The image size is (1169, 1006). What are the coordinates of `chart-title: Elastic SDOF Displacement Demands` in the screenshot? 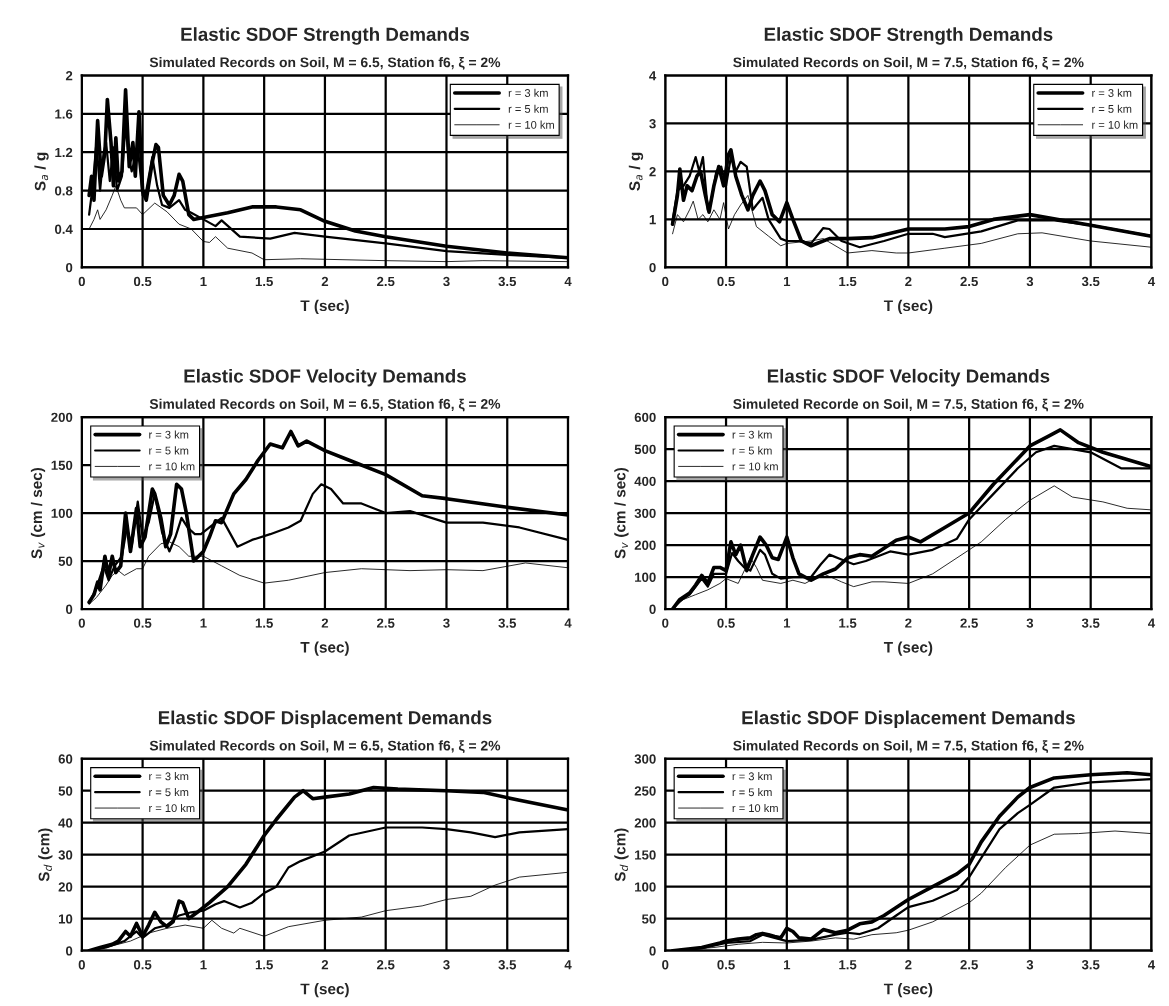 It's located at (325, 719).